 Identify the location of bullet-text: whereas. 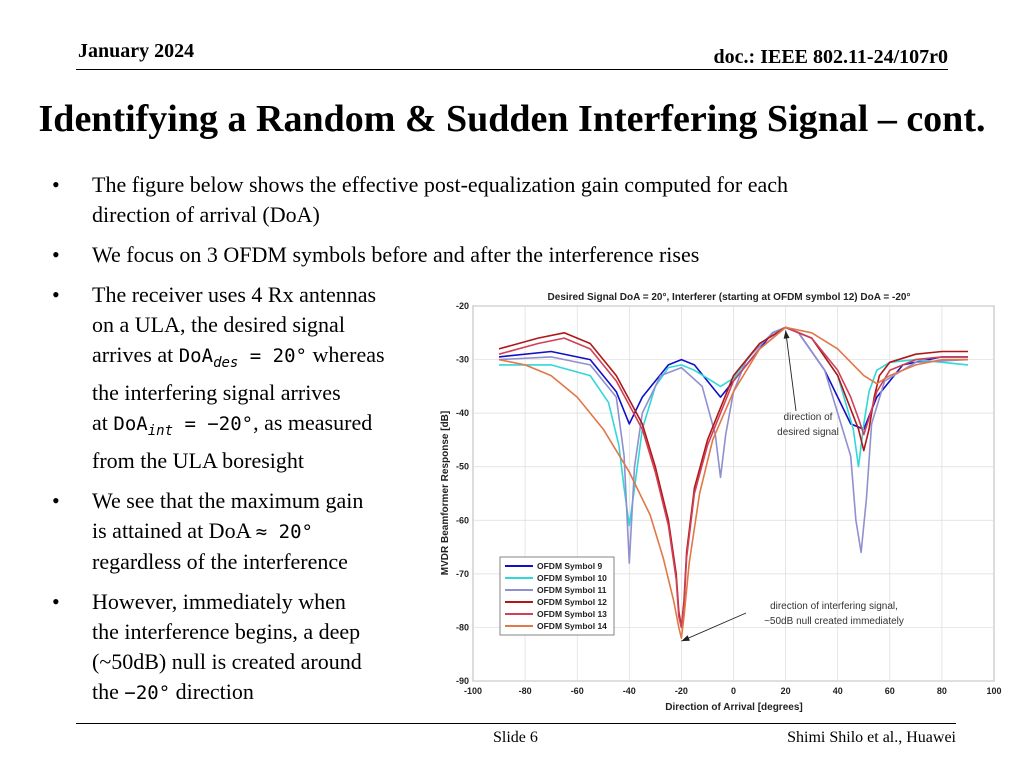
(346, 354).